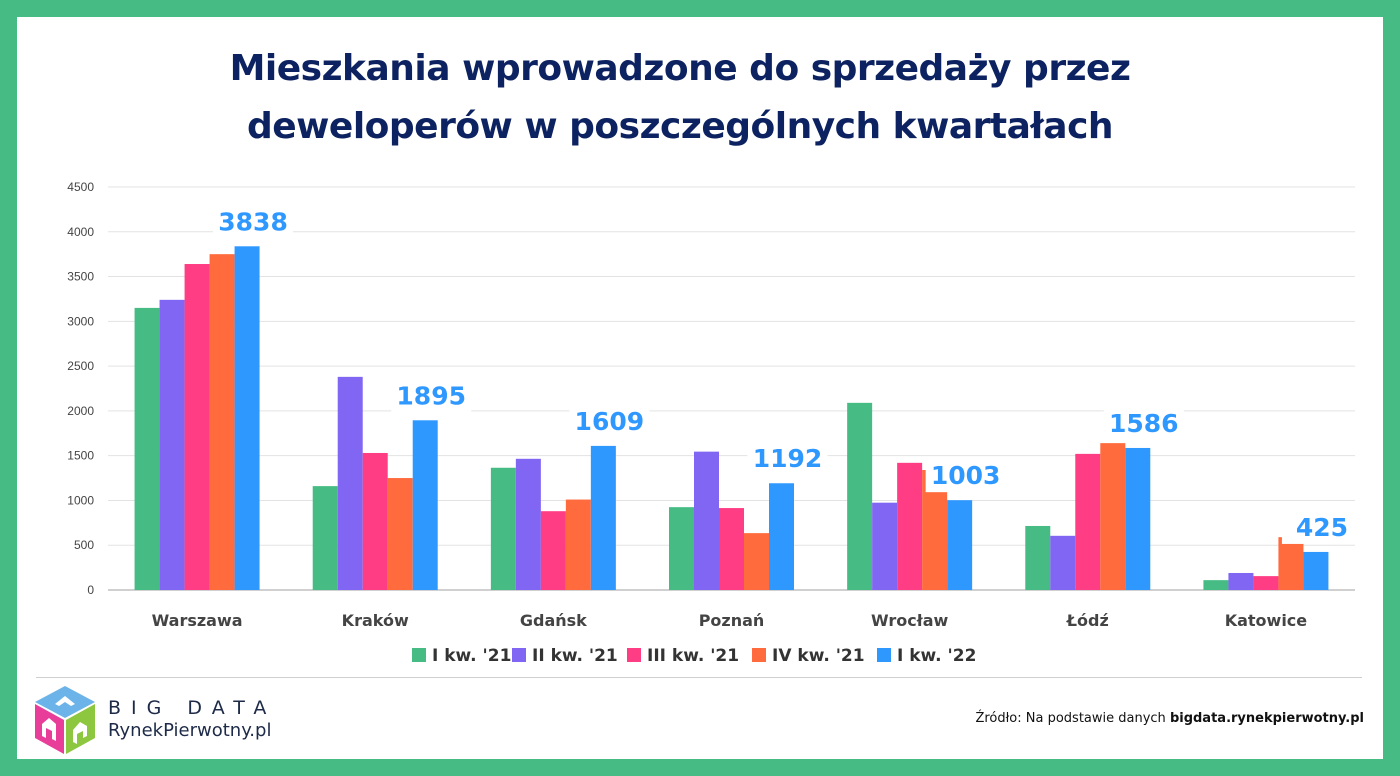 Image resolution: width=1400 pixels, height=776 pixels. I want to click on x-tick-label: Warszawa, so click(197, 620).